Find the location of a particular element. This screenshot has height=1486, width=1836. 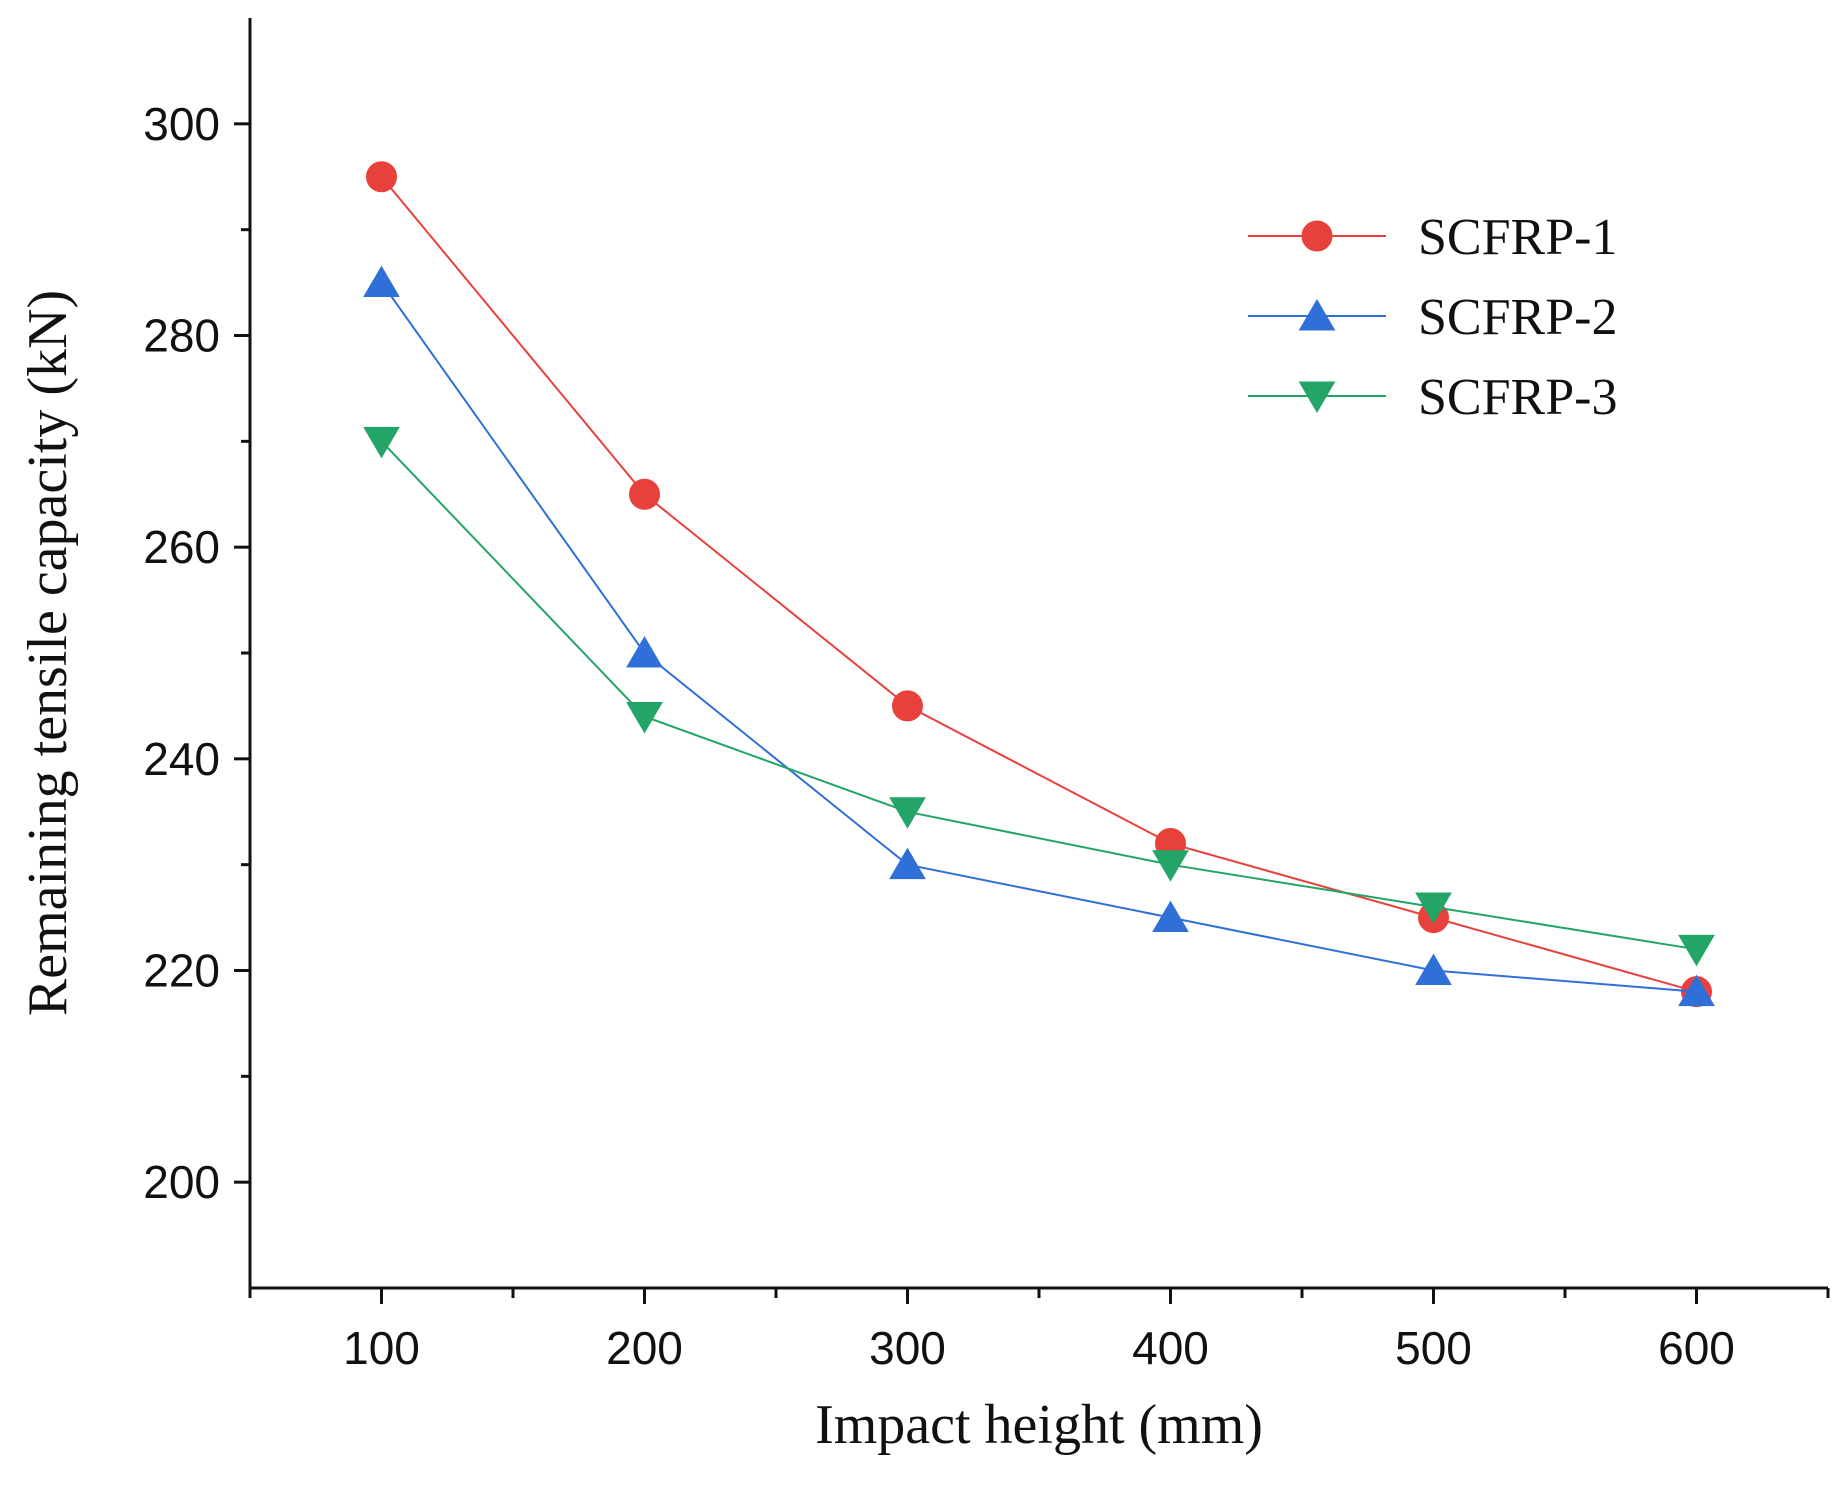

x-ticks: 100 200 300 400 500 600 is located at coordinates (1039, 1331).